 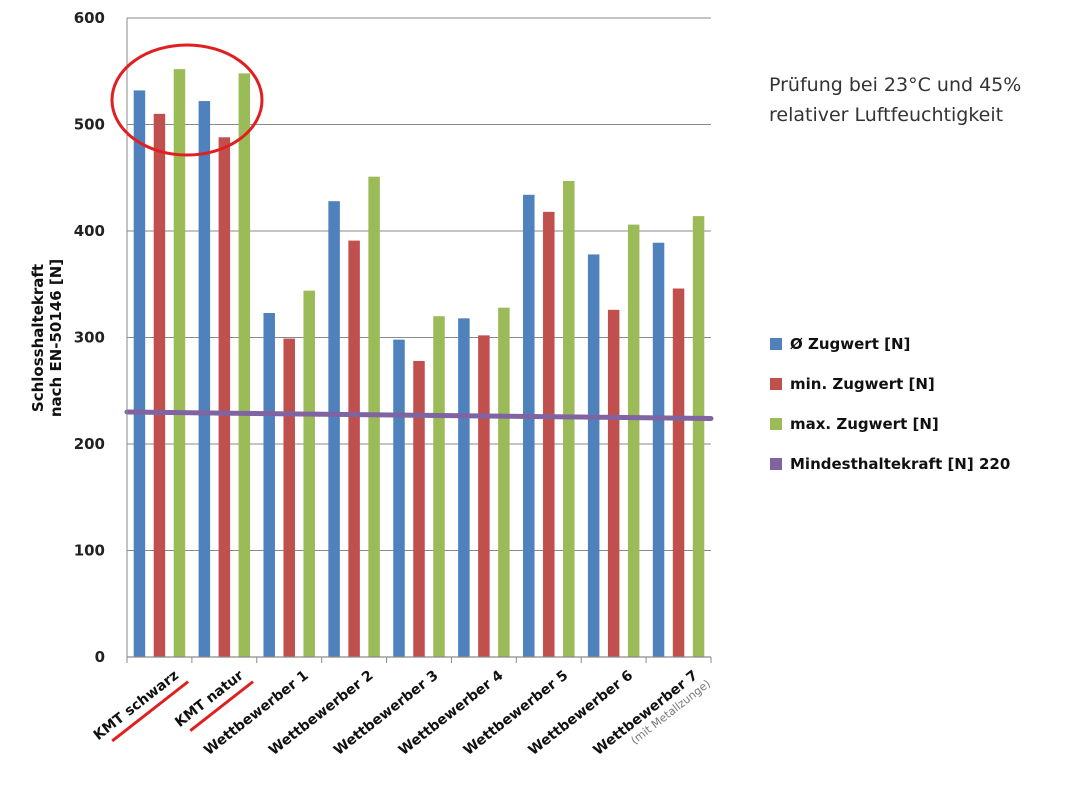 What do you see at coordinates (89, 551) in the screenshot?
I see `y-tick-label-100: 100` at bounding box center [89, 551].